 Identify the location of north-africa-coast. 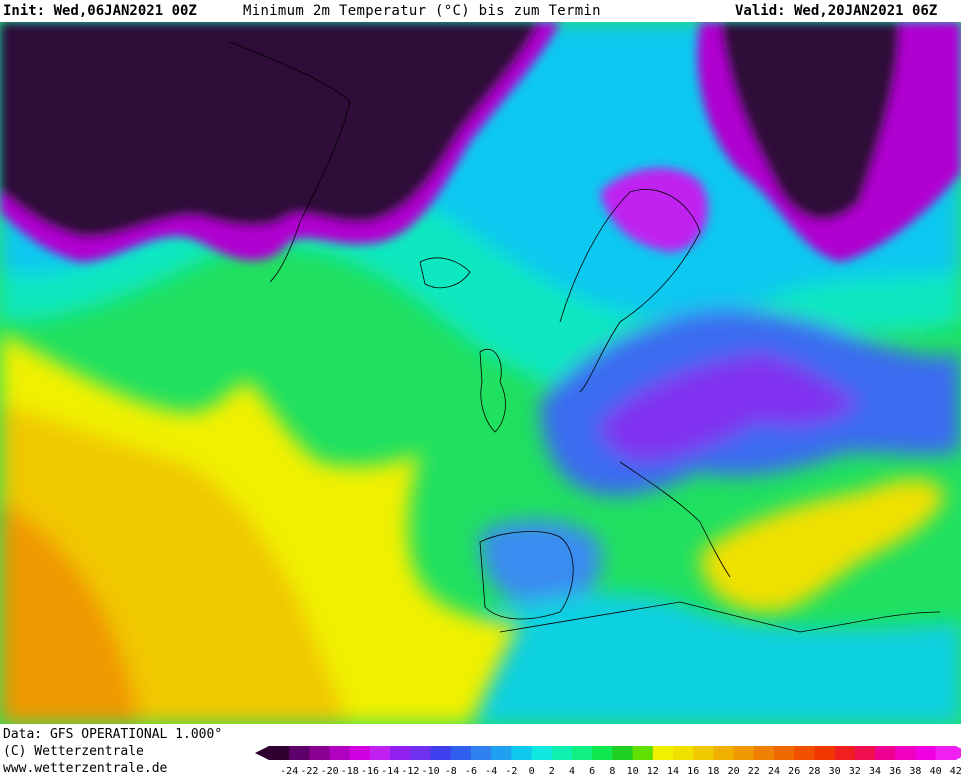
(720, 617).